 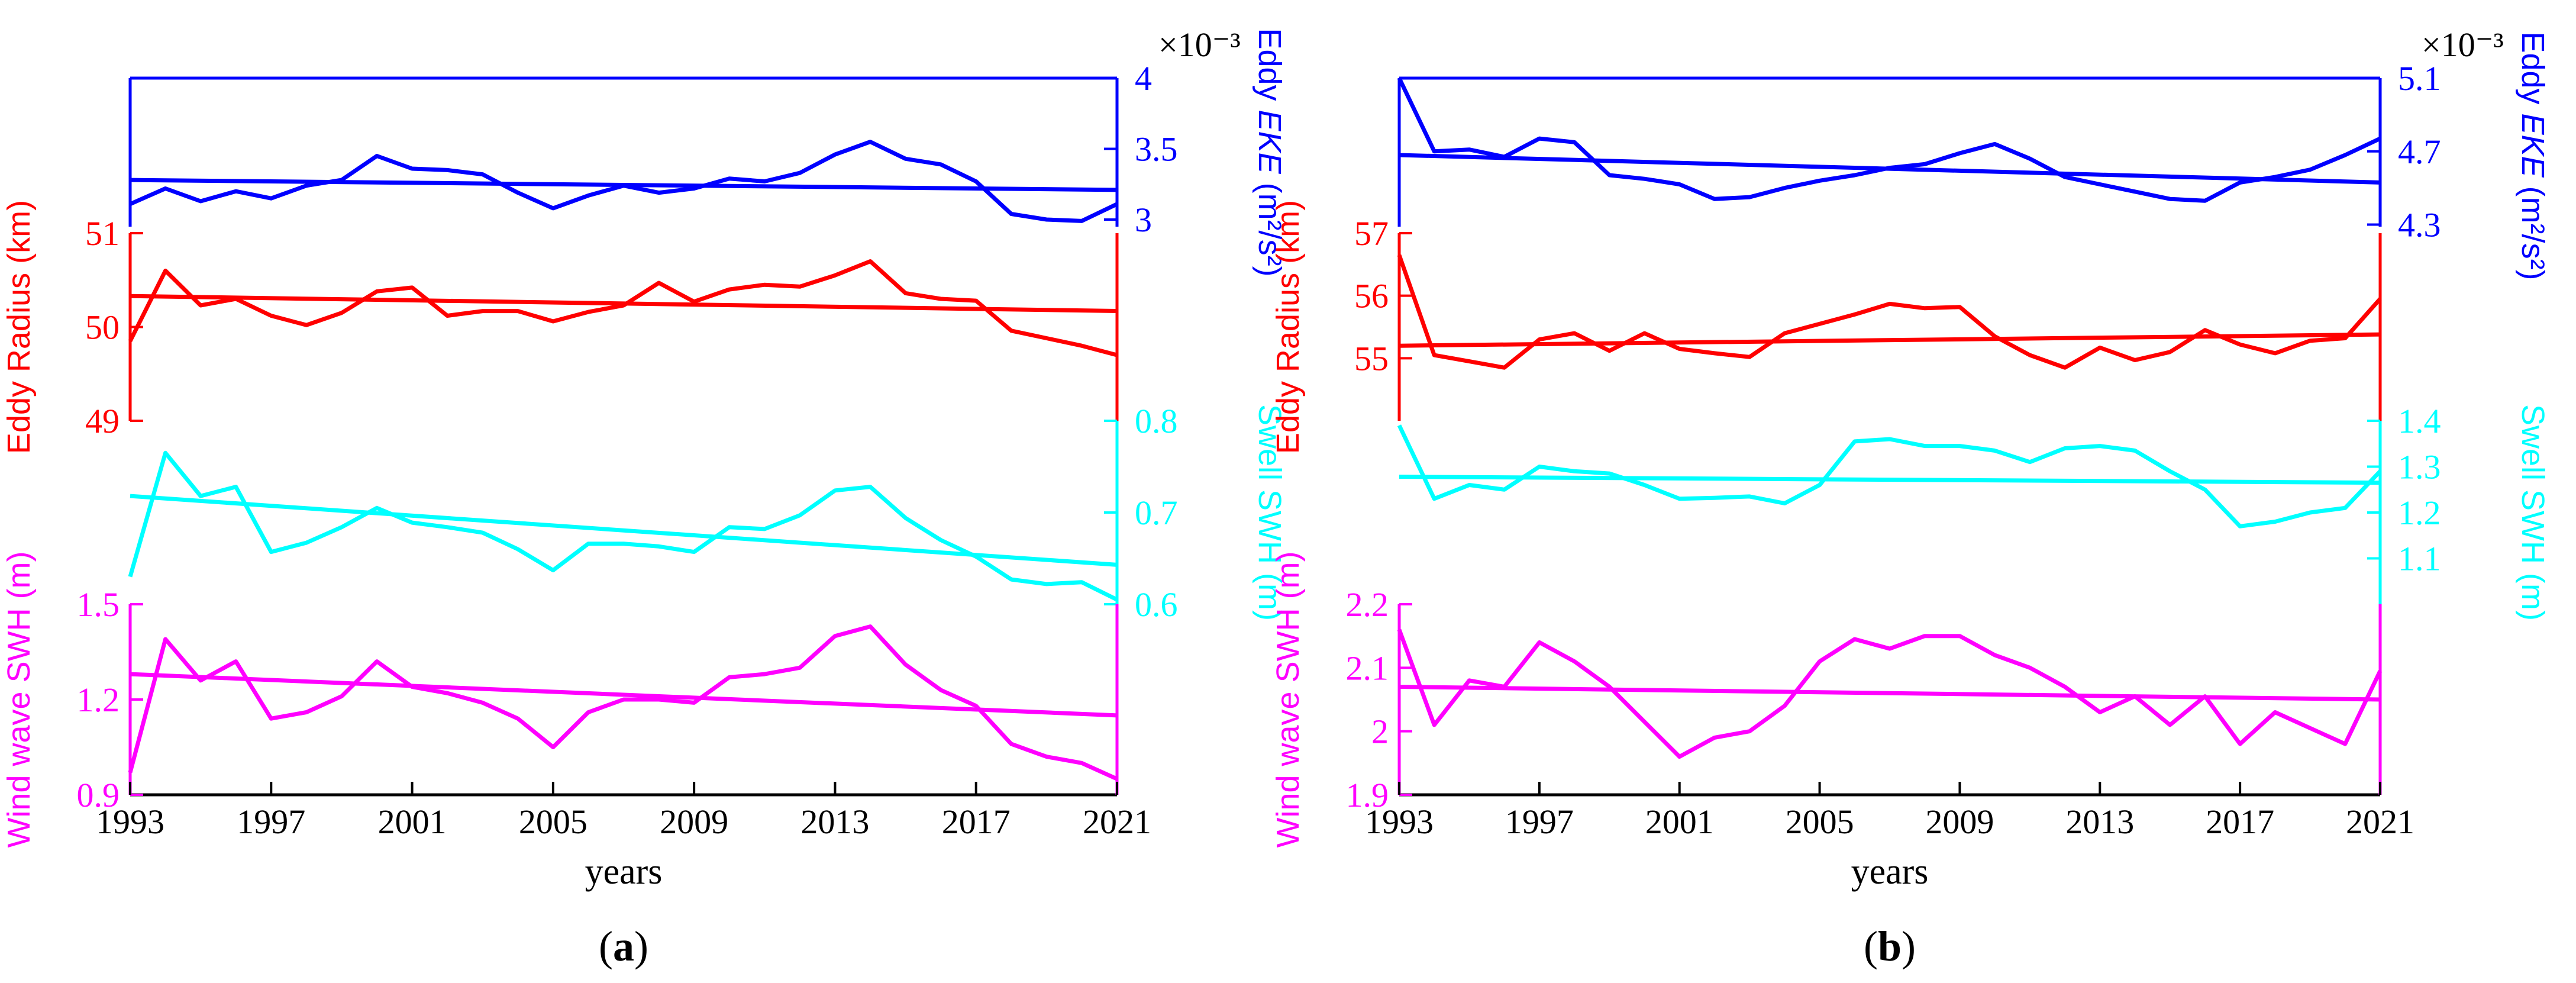 What do you see at coordinates (2419, 559) in the screenshot?
I see `swell-y-tick-label: 1.1` at bounding box center [2419, 559].